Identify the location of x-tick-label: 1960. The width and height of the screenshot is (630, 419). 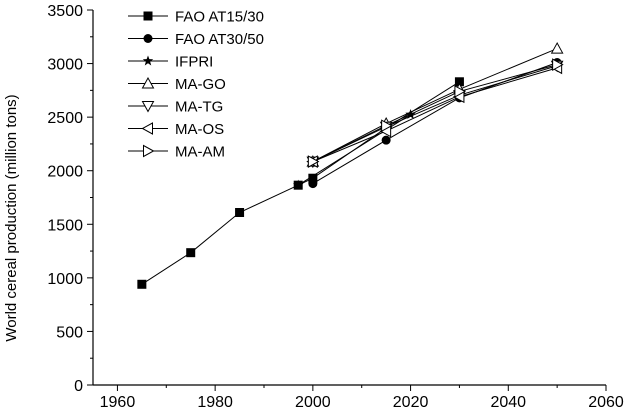
(118, 402).